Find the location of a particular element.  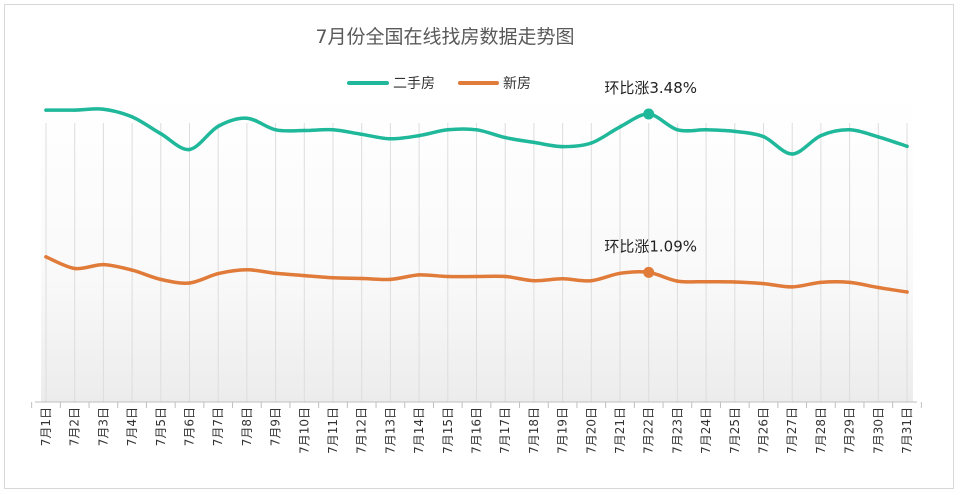

x-tick-label: 7月21日 is located at coordinates (620, 430).